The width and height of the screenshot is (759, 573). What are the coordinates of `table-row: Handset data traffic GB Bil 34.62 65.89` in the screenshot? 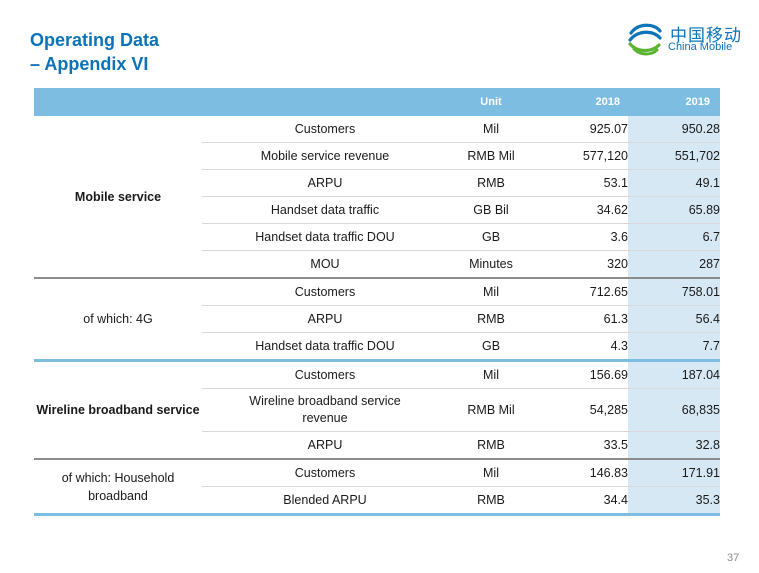 It's located at (377, 210).